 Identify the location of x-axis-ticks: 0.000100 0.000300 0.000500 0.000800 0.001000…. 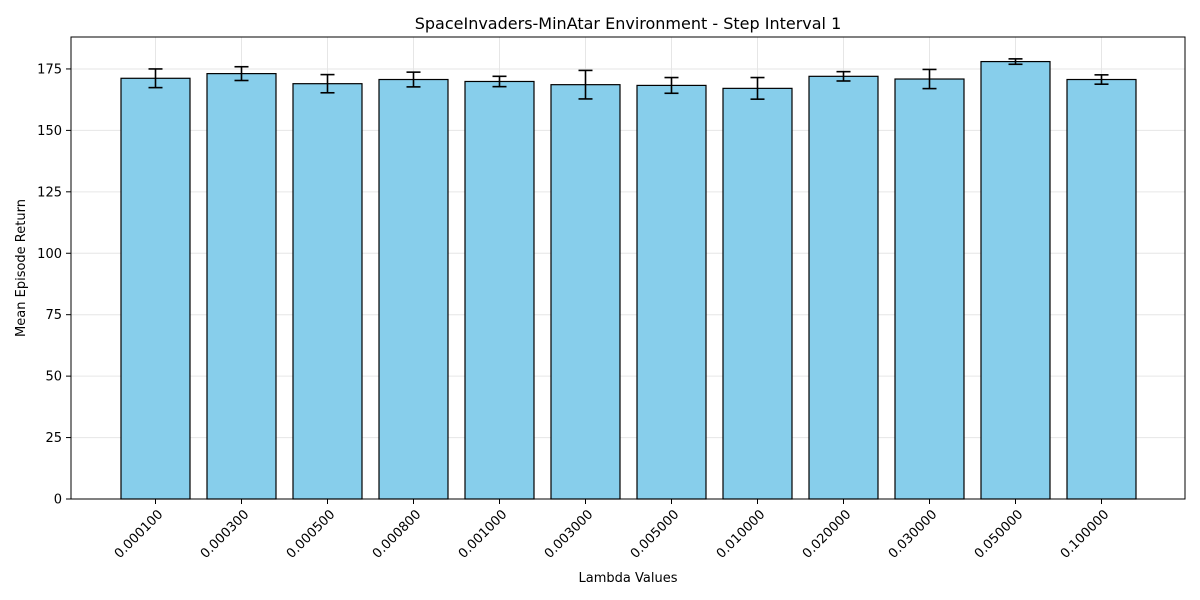
(612, 530).